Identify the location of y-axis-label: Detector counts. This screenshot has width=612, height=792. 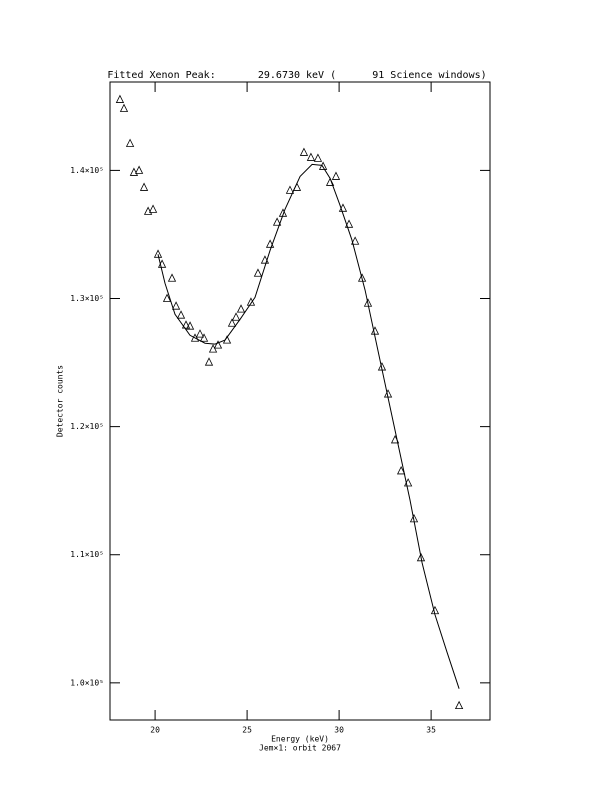
(60, 401).